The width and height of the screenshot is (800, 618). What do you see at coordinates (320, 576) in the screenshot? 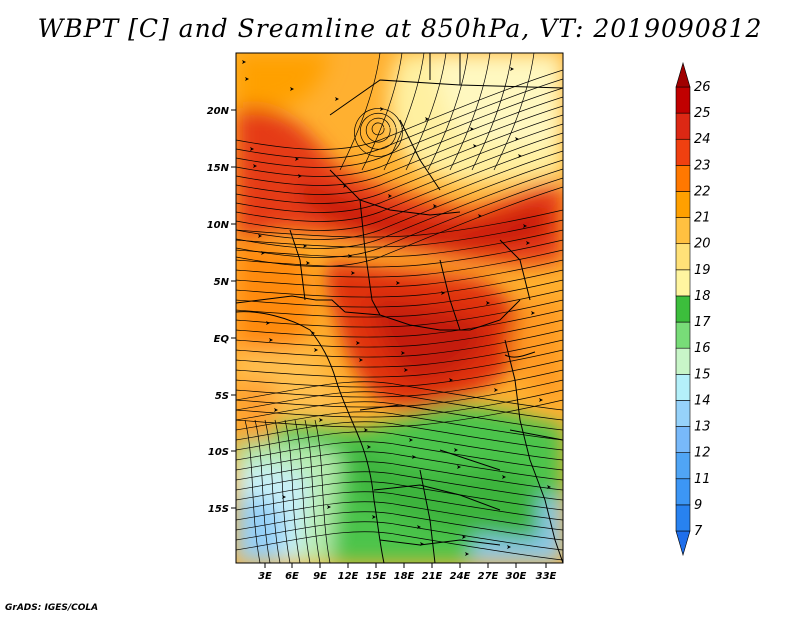
I see `lon-label-9e: 9E` at bounding box center [320, 576].